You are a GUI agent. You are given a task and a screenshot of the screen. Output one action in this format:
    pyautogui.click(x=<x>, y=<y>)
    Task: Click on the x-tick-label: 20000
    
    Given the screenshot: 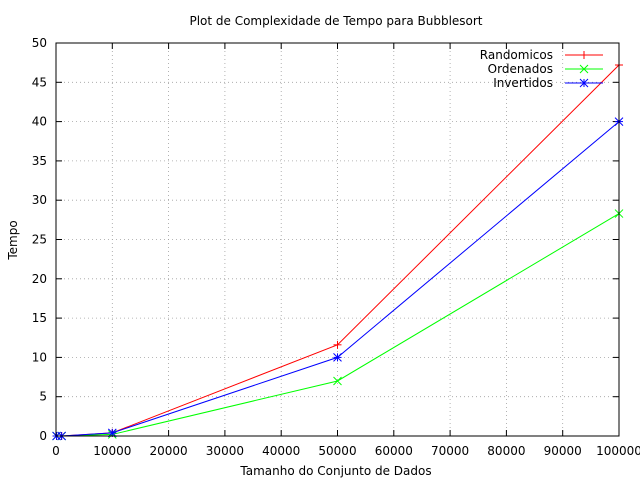 What is the action you would take?
    pyautogui.click(x=169, y=451)
    